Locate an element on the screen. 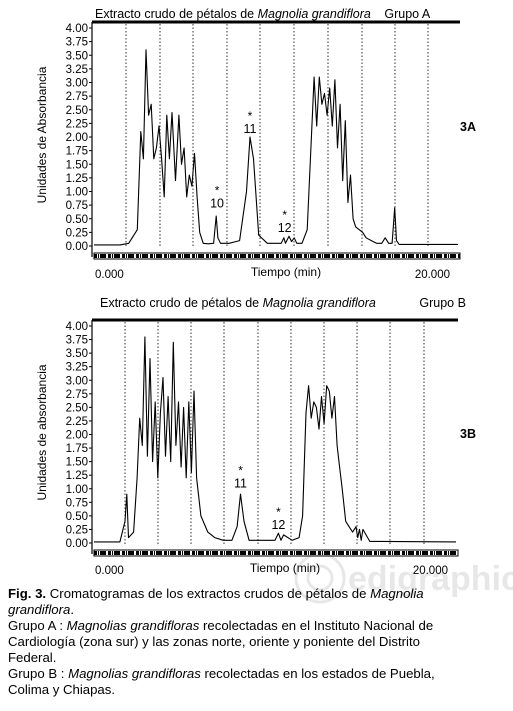 The width and height of the screenshot is (513, 711). caption-fig-label: Fig. 3. is located at coordinates (27, 593).